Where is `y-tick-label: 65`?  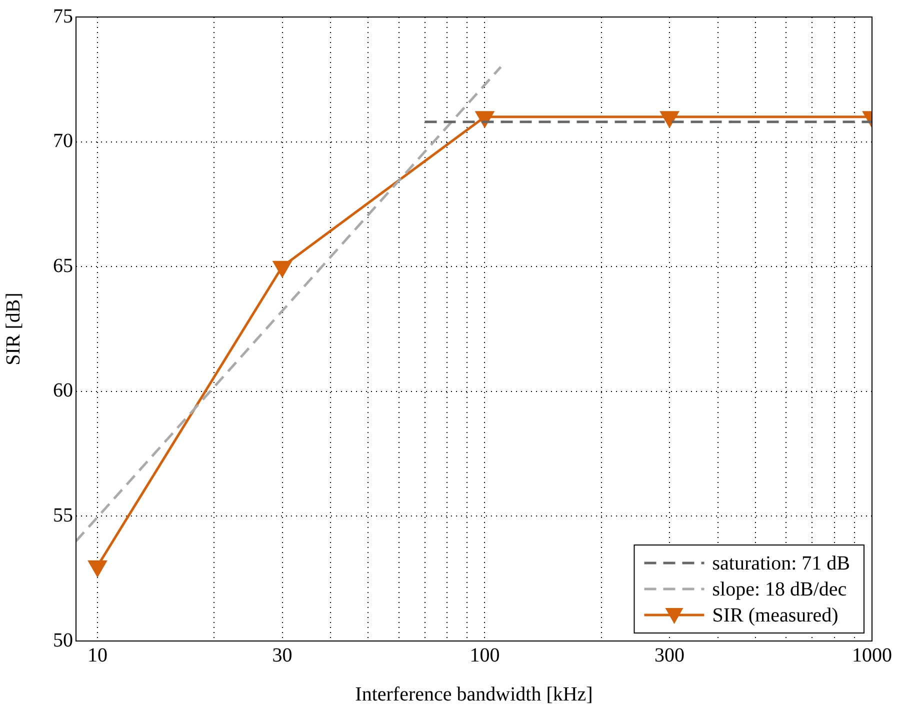
y-tick-label: 65 is located at coordinates (63, 265).